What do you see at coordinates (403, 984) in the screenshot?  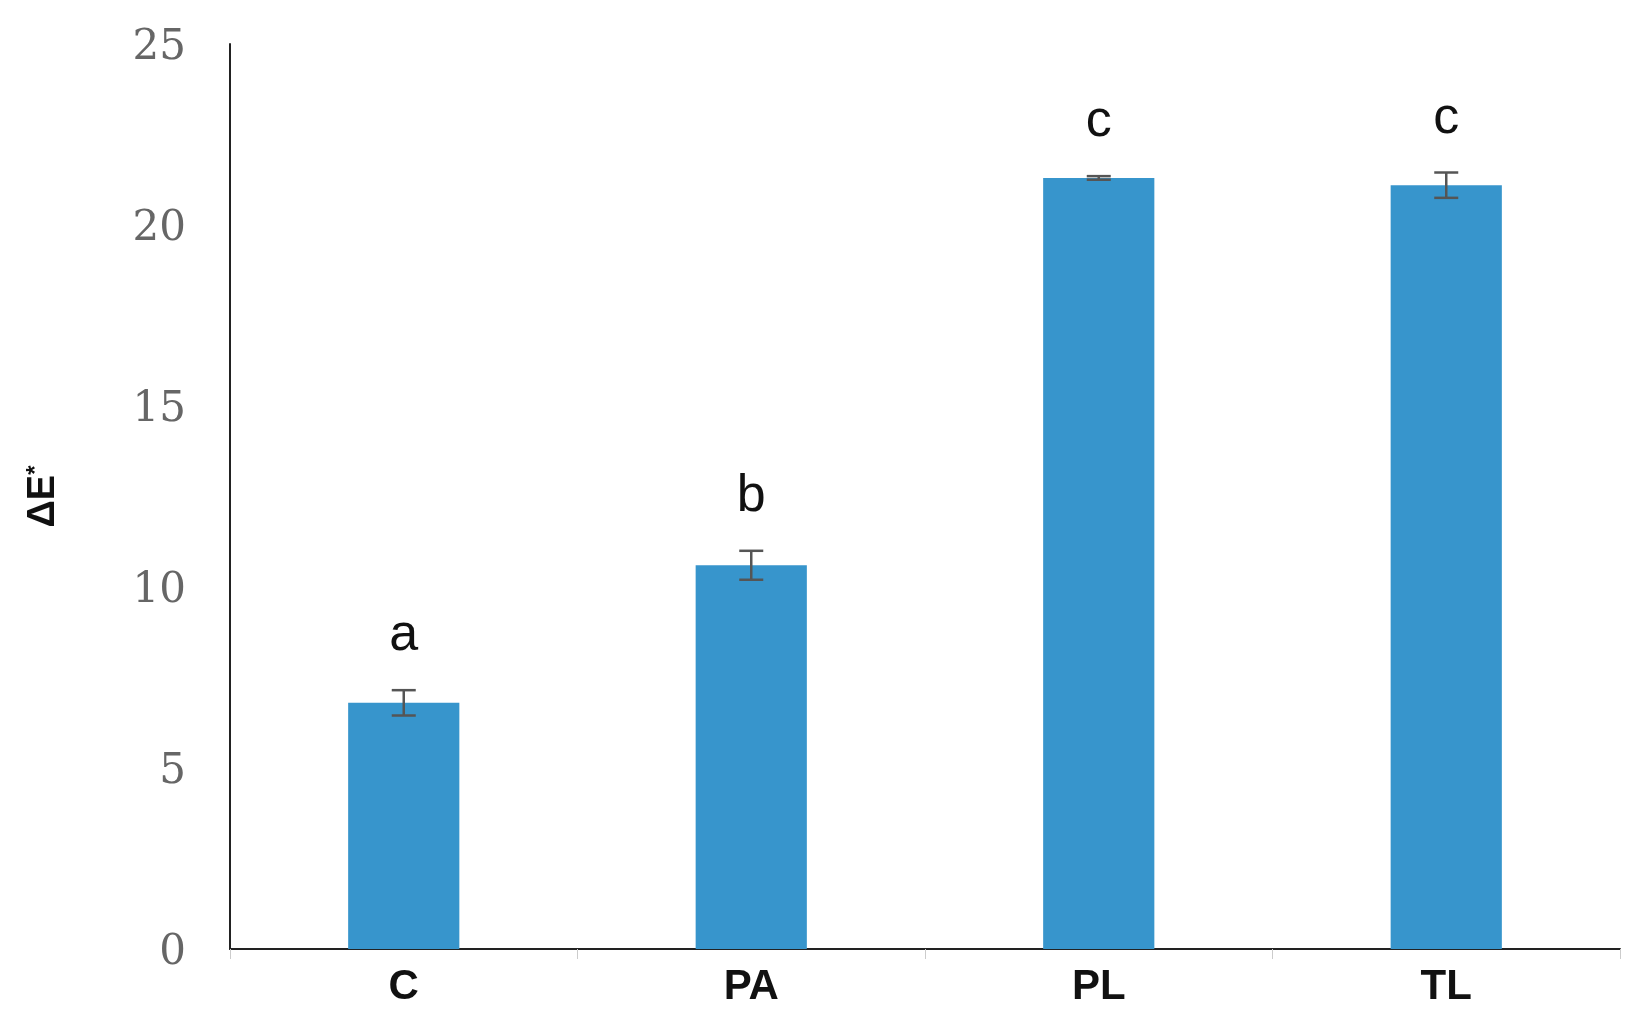 I see `x-tick-label: C` at bounding box center [403, 984].